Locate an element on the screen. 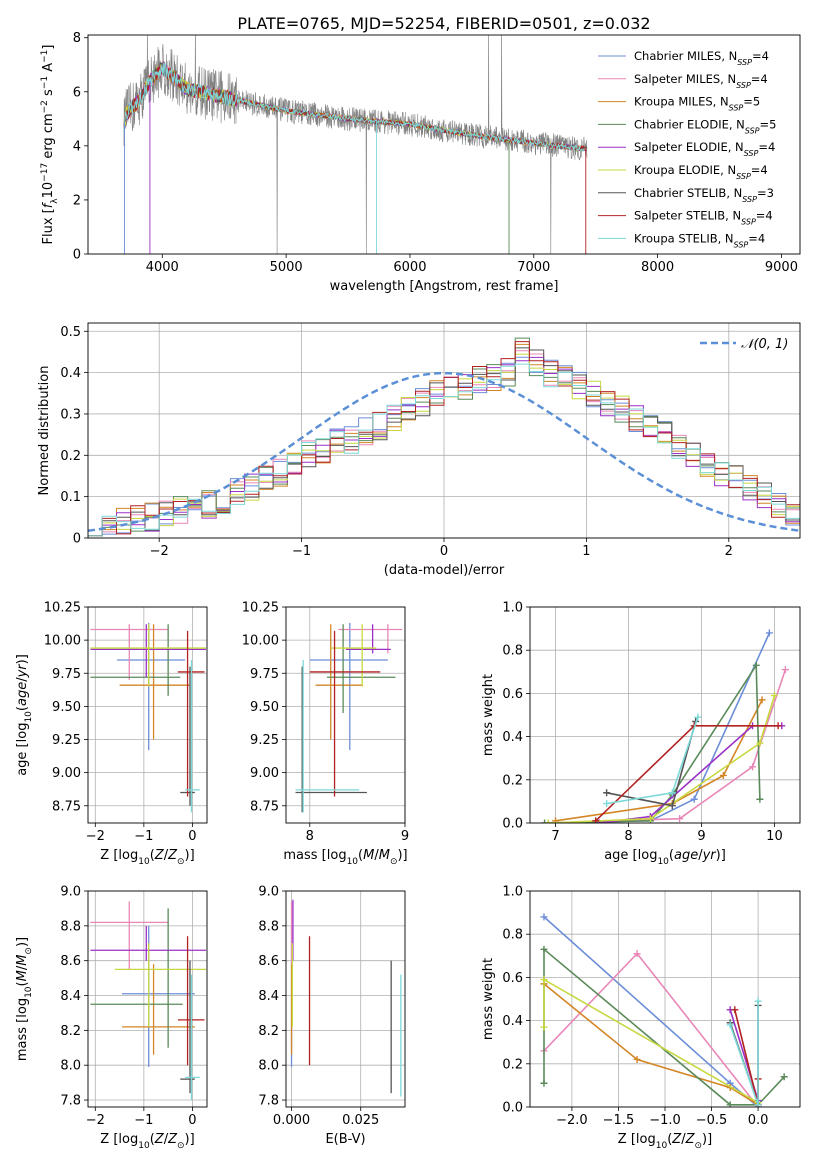 The height and width of the screenshot is (1170, 819). x-tick-label: −2 is located at coordinates (95, 1120).